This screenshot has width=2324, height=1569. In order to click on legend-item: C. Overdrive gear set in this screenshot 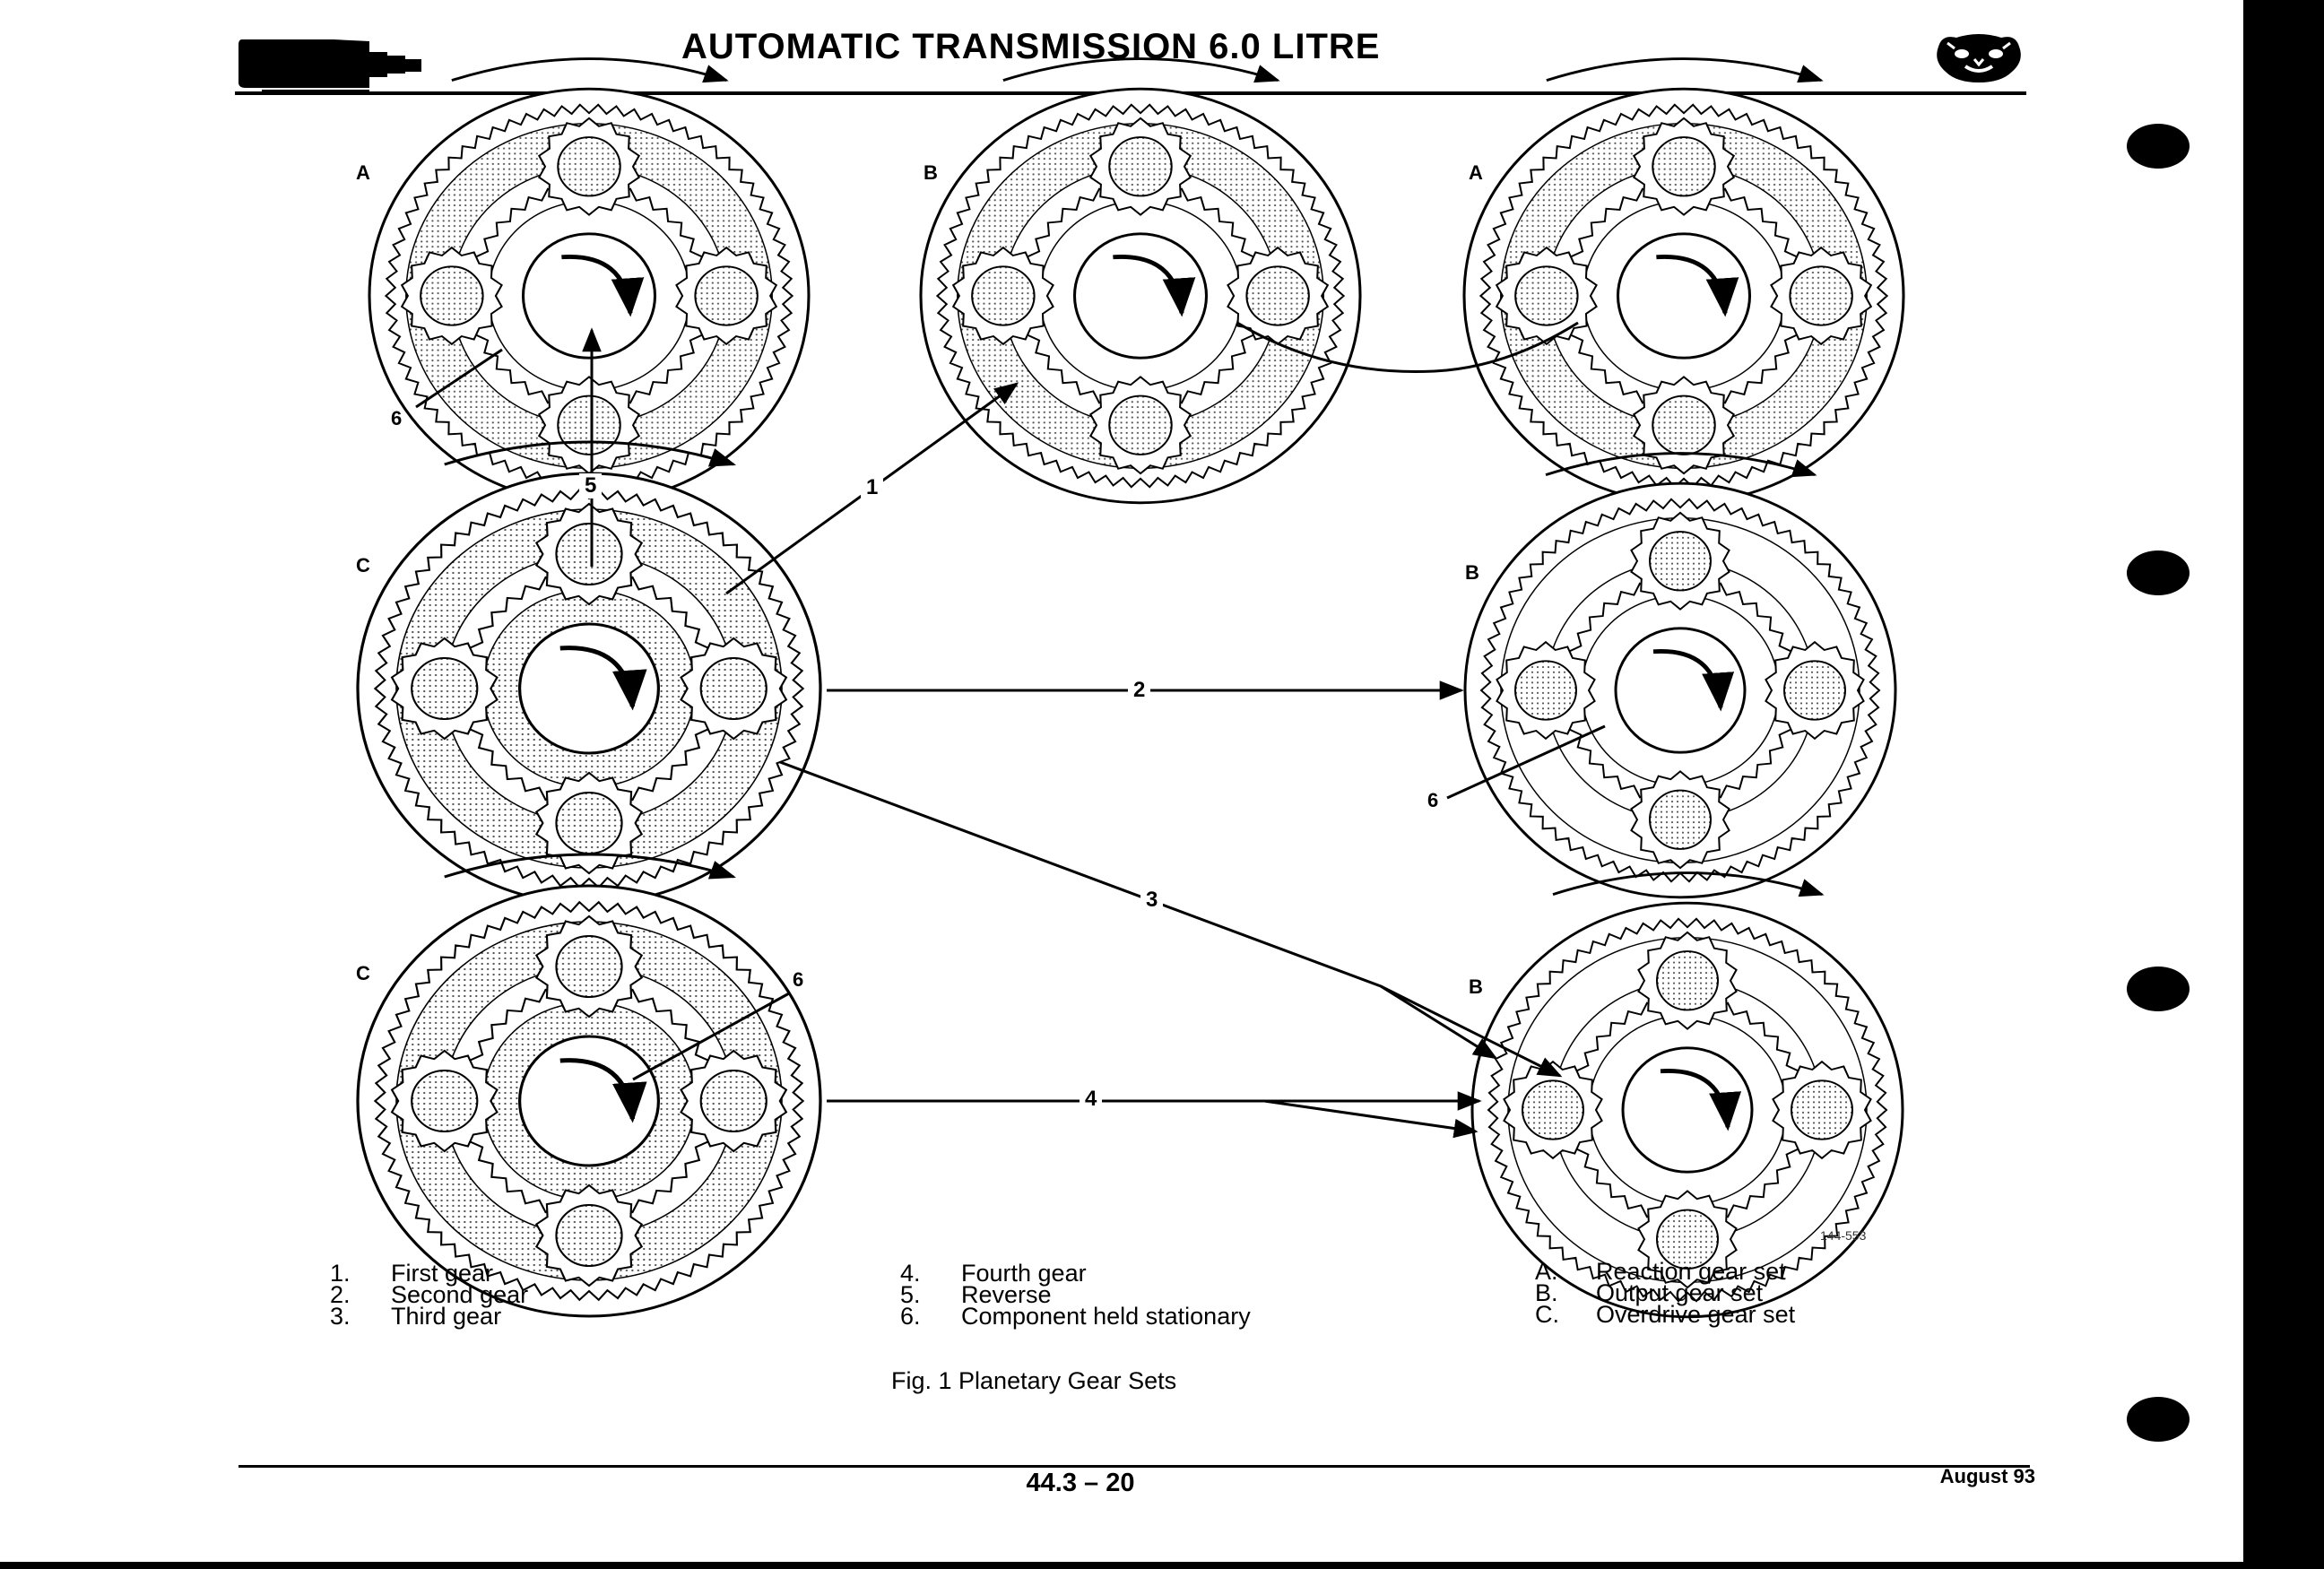, I will do `click(1665, 1314)`.